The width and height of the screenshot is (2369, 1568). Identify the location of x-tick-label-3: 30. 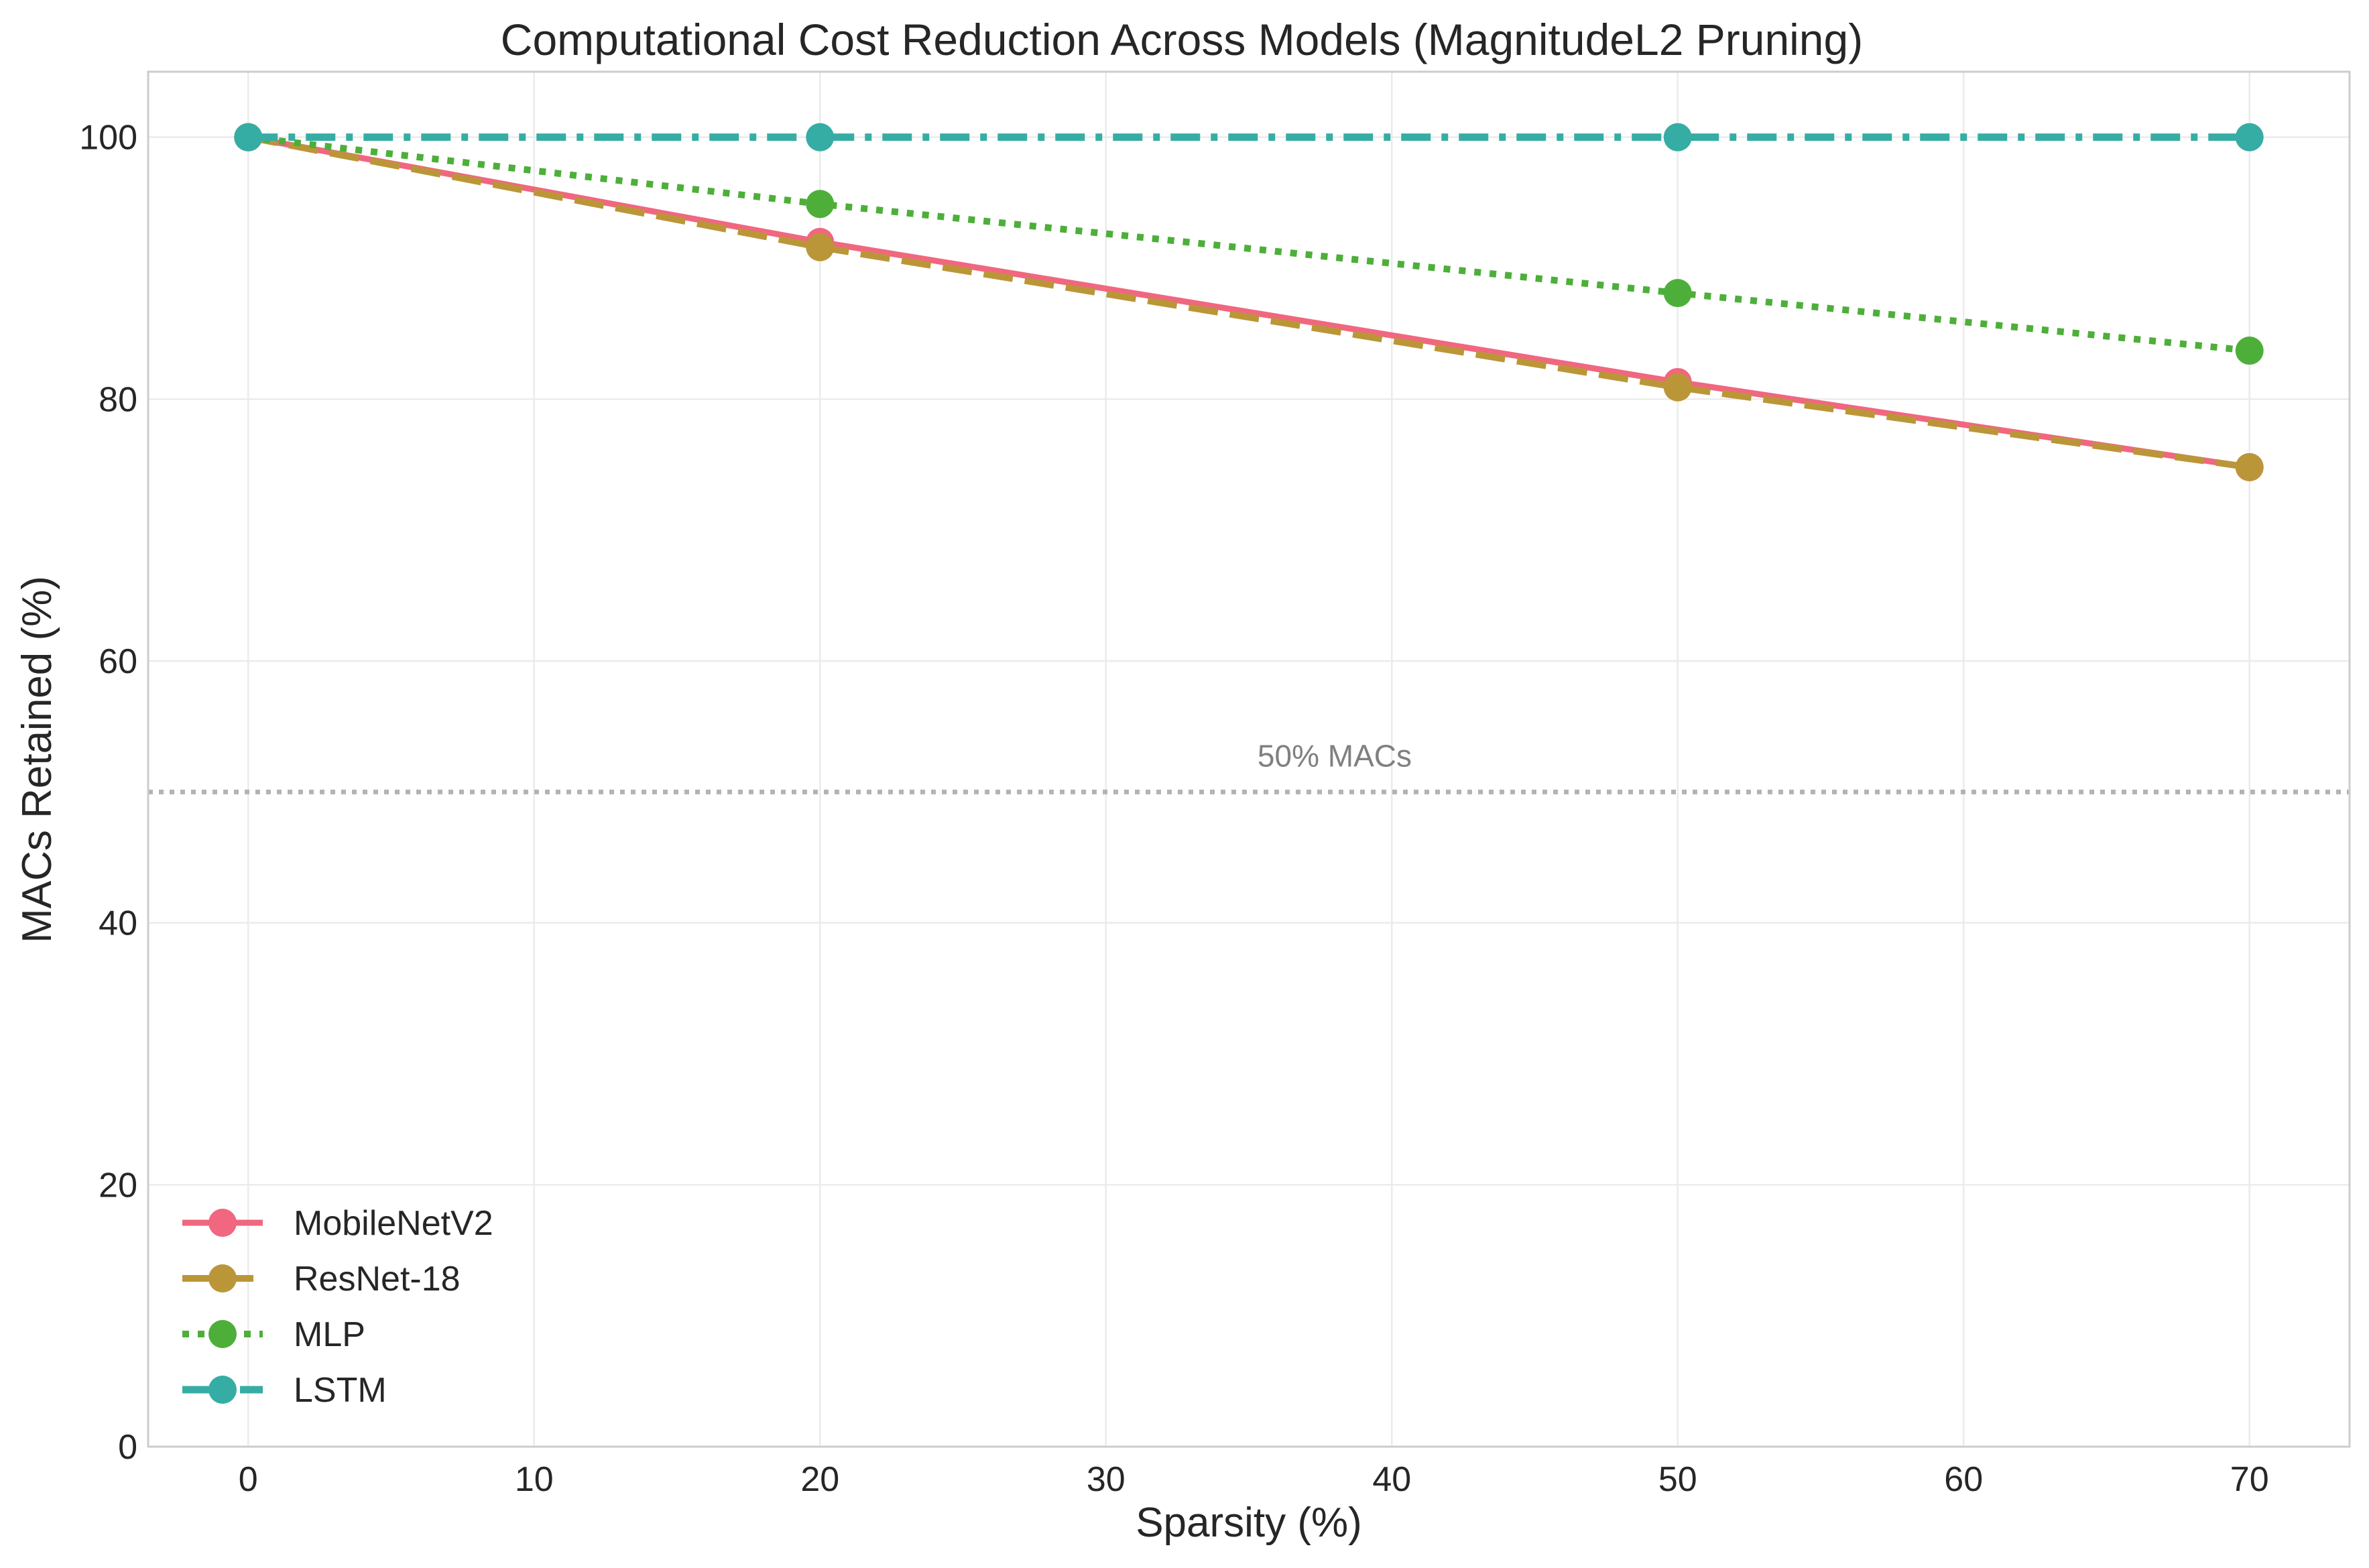
(1106, 1480).